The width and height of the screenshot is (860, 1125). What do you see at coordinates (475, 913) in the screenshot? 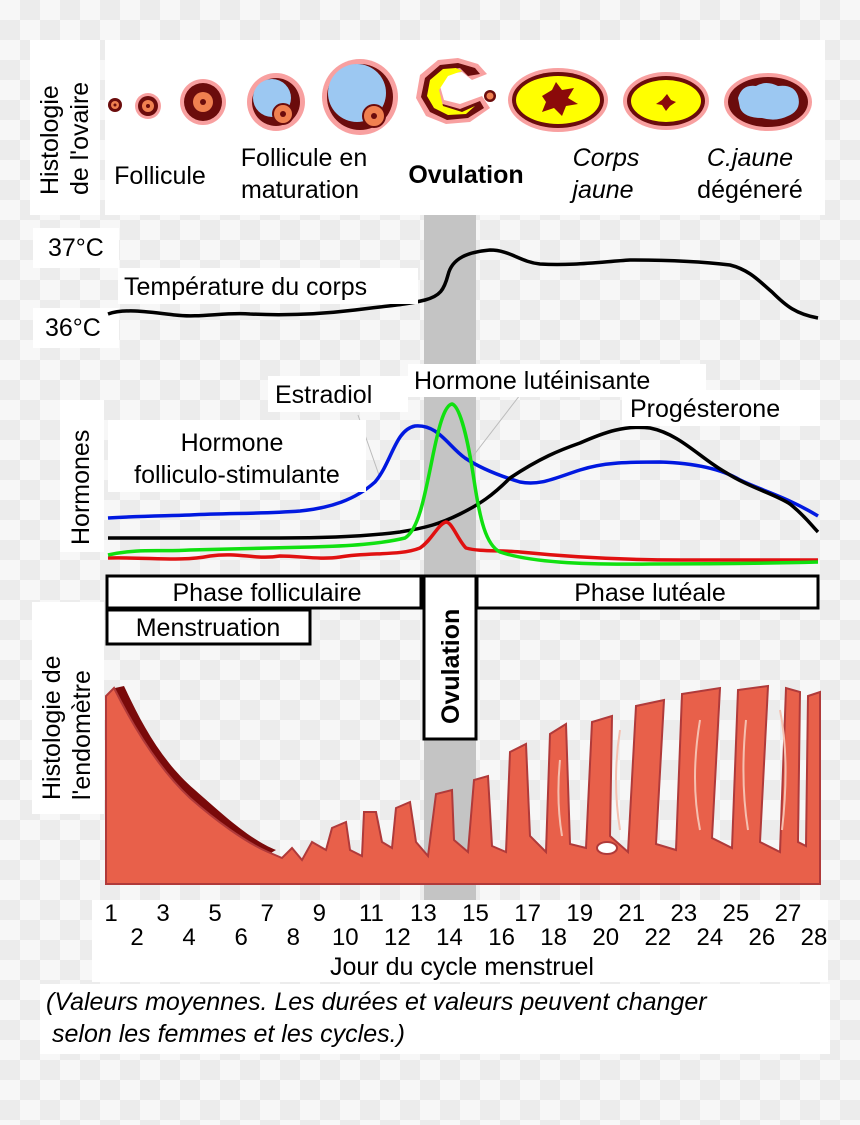
I see `days_top-day-label: 15` at bounding box center [475, 913].